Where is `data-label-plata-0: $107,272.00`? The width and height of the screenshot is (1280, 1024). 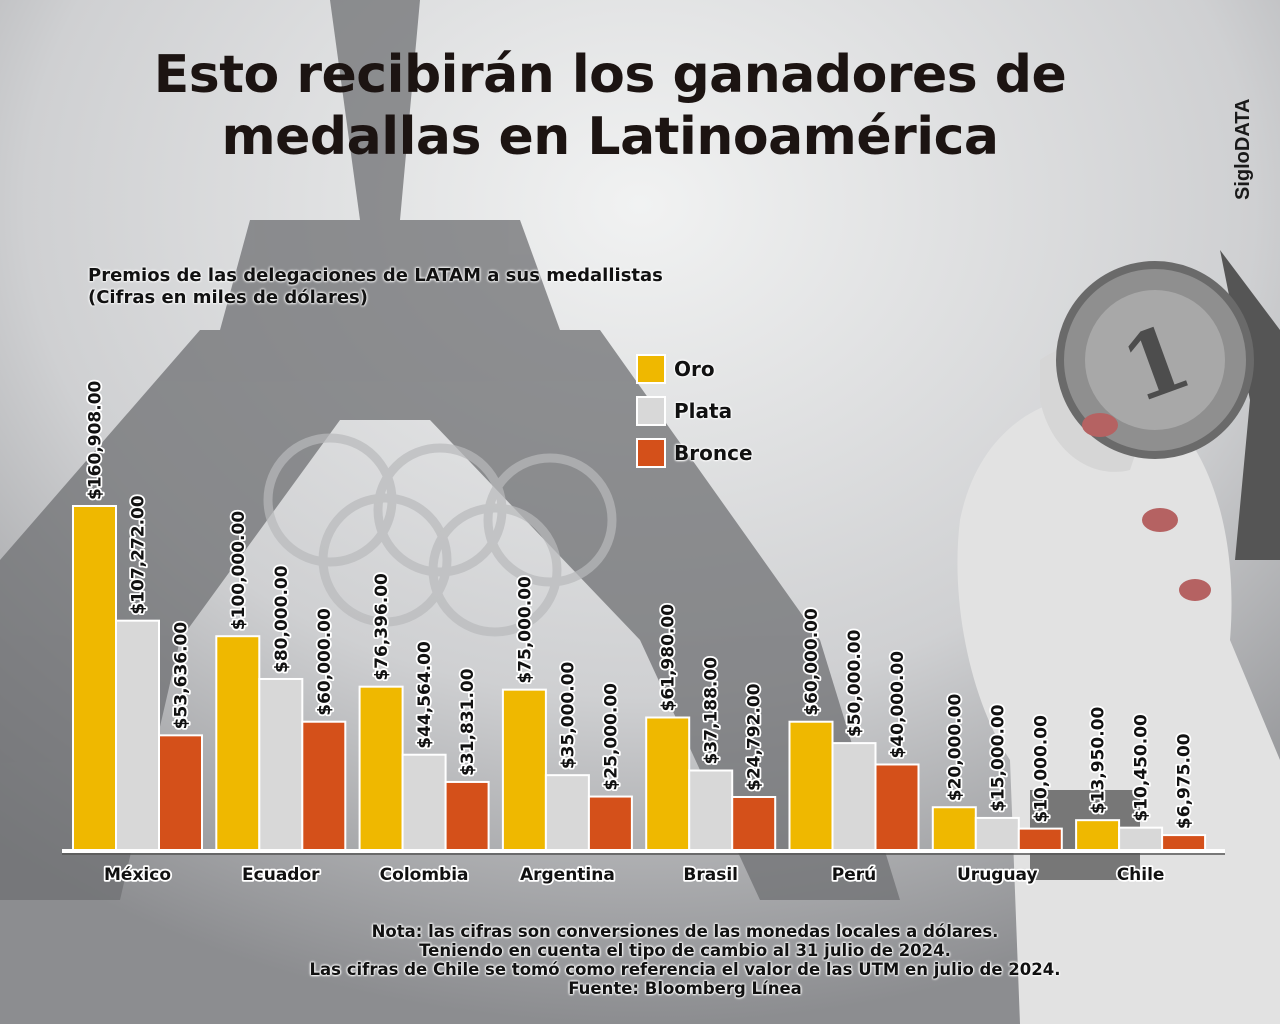 data-label-plata-0: $107,272.00 is located at coordinates (139, 555).